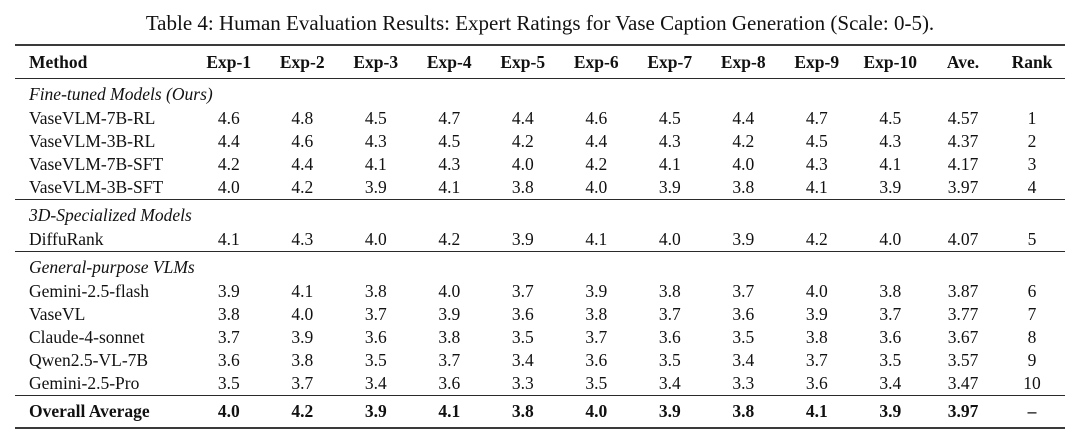 The width and height of the screenshot is (1080, 435). I want to click on cell-rank: 8, so click(1032, 337).